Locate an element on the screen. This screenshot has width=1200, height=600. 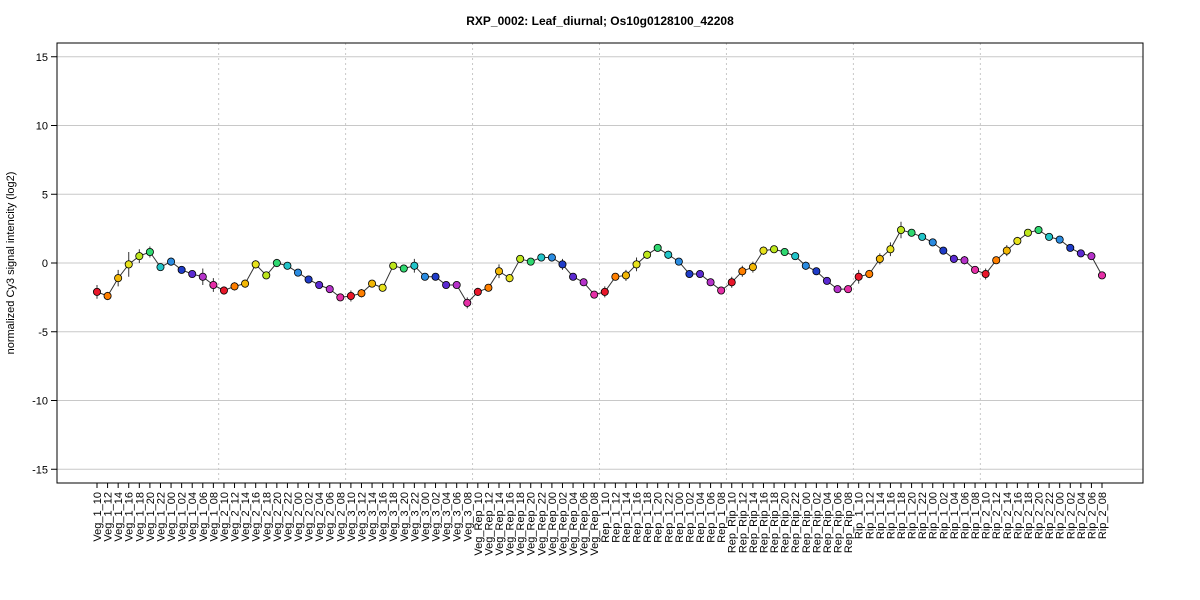
x-tick-label: Veg_2_14 is located at coordinates (246, 517).